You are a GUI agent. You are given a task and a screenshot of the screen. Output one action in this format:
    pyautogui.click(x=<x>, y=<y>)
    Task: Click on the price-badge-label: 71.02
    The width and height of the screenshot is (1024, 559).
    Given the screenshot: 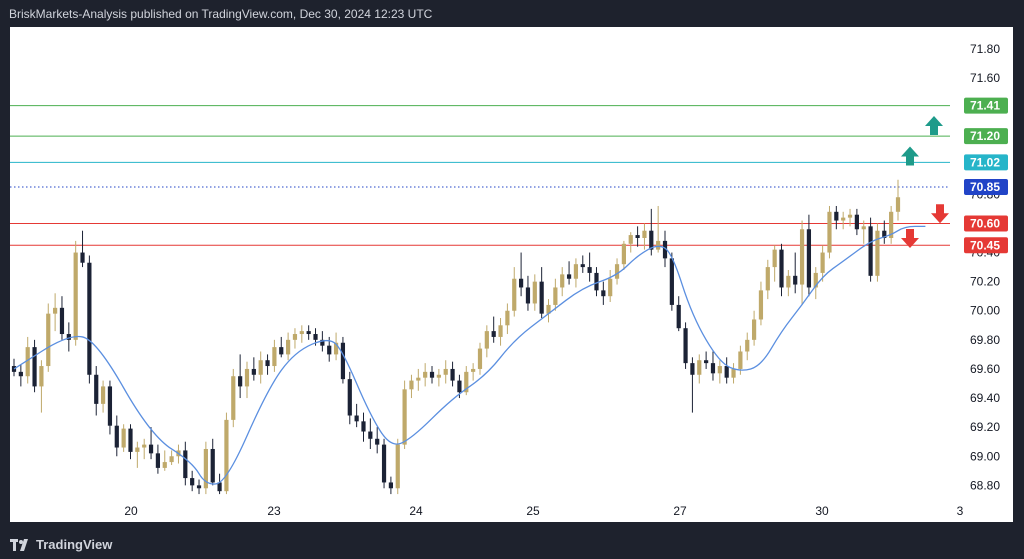 What is the action you would take?
    pyautogui.click(x=985, y=162)
    